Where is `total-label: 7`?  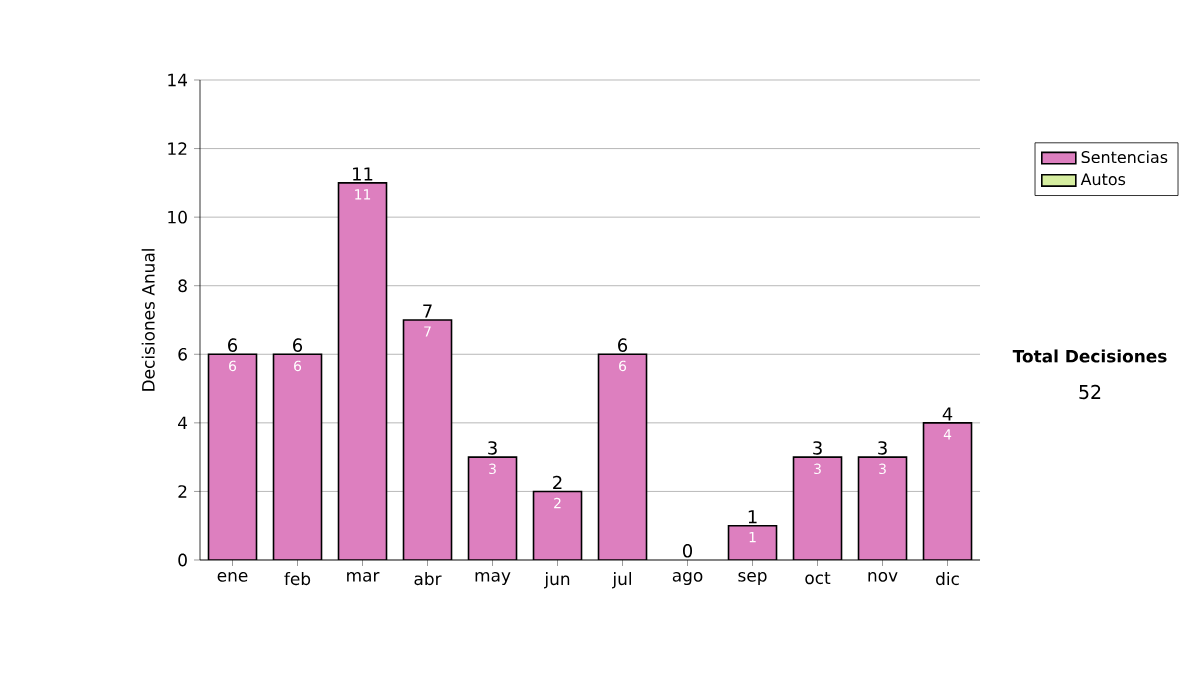 total-label: 7 is located at coordinates (427, 311).